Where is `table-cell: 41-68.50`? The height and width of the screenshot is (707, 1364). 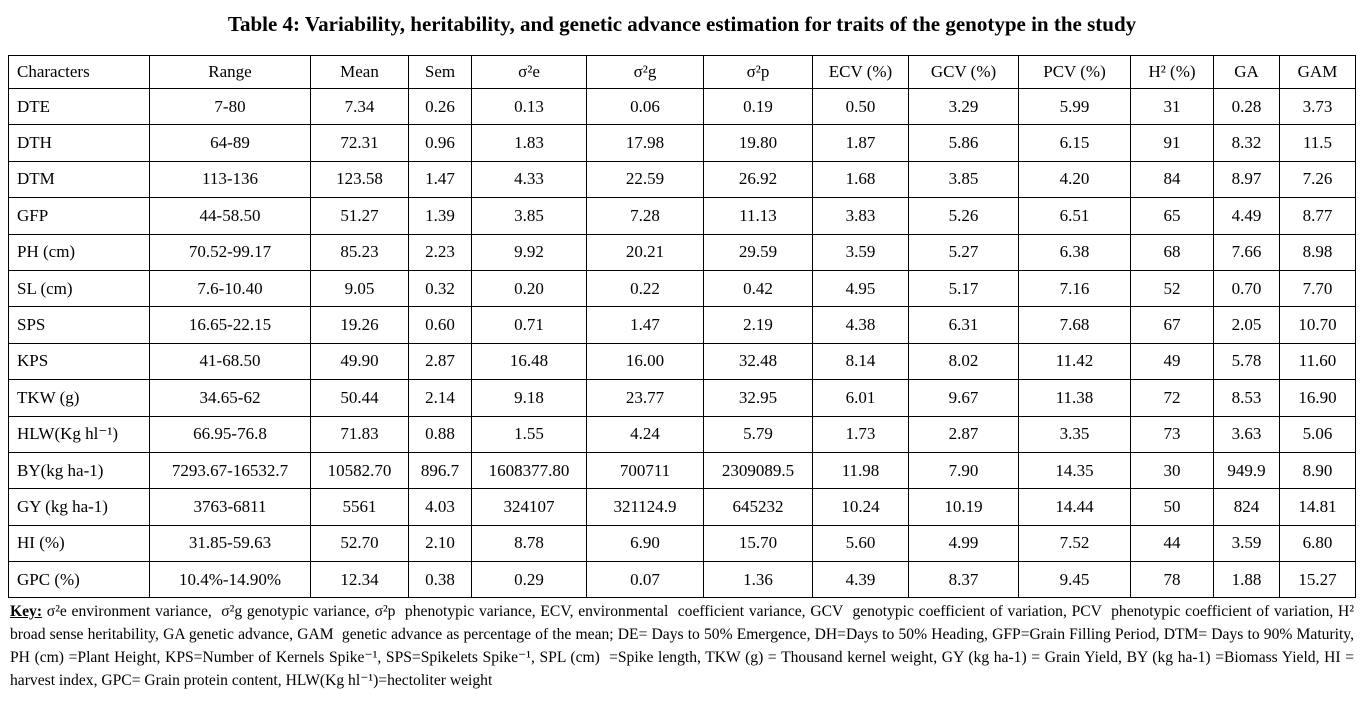
table-cell: 41-68.50 is located at coordinates (230, 361).